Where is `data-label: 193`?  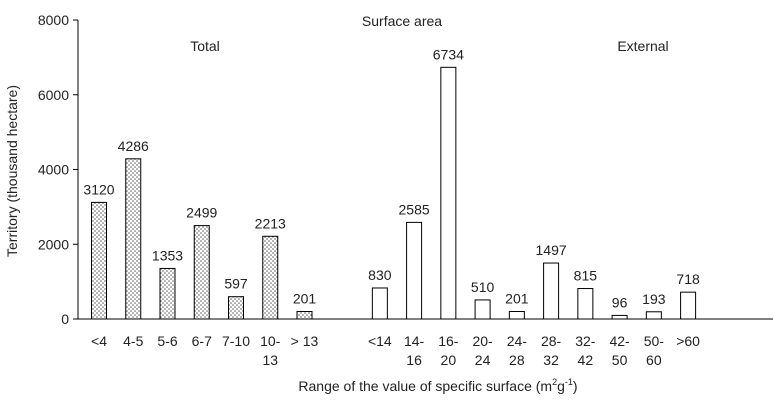
data-label: 193 is located at coordinates (654, 299).